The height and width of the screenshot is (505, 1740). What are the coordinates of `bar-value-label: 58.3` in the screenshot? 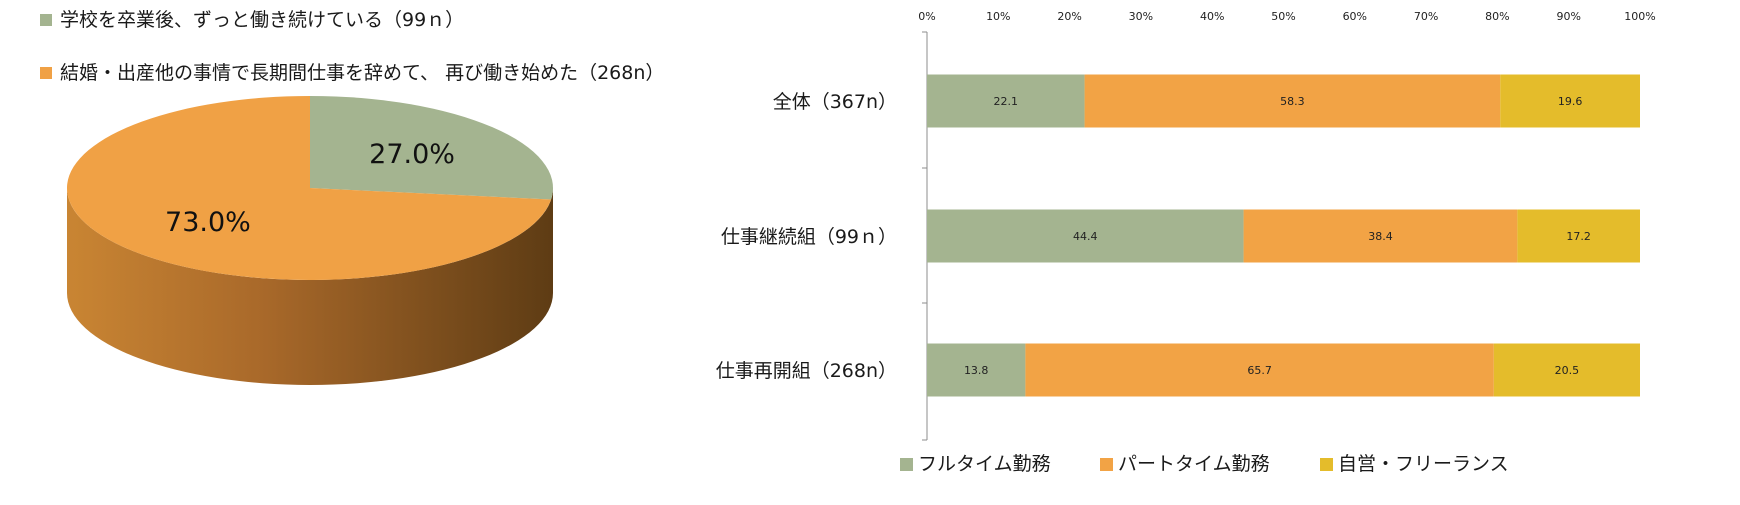 It's located at (1292, 101).